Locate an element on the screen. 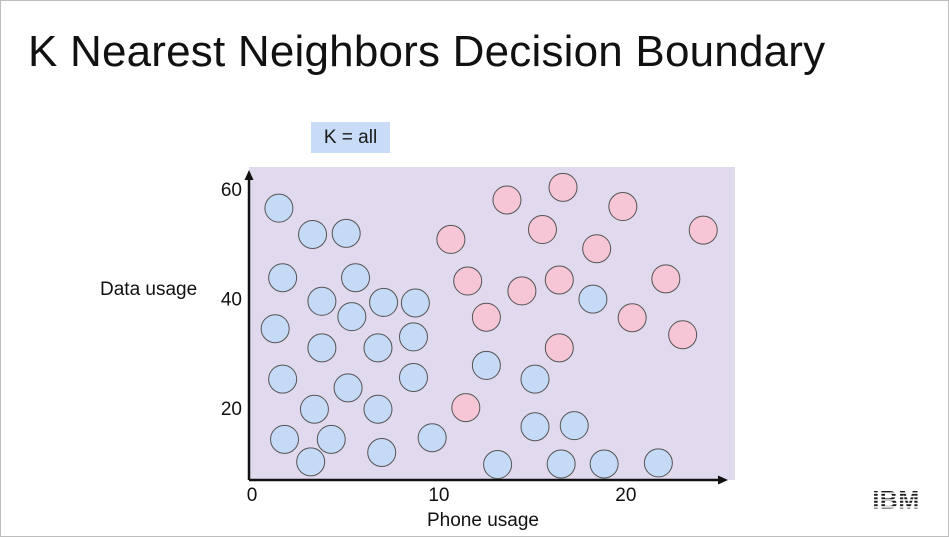 Image resolution: width=949 pixels, height=537 pixels. svg-text: IBM is located at coordinates (895, 499).